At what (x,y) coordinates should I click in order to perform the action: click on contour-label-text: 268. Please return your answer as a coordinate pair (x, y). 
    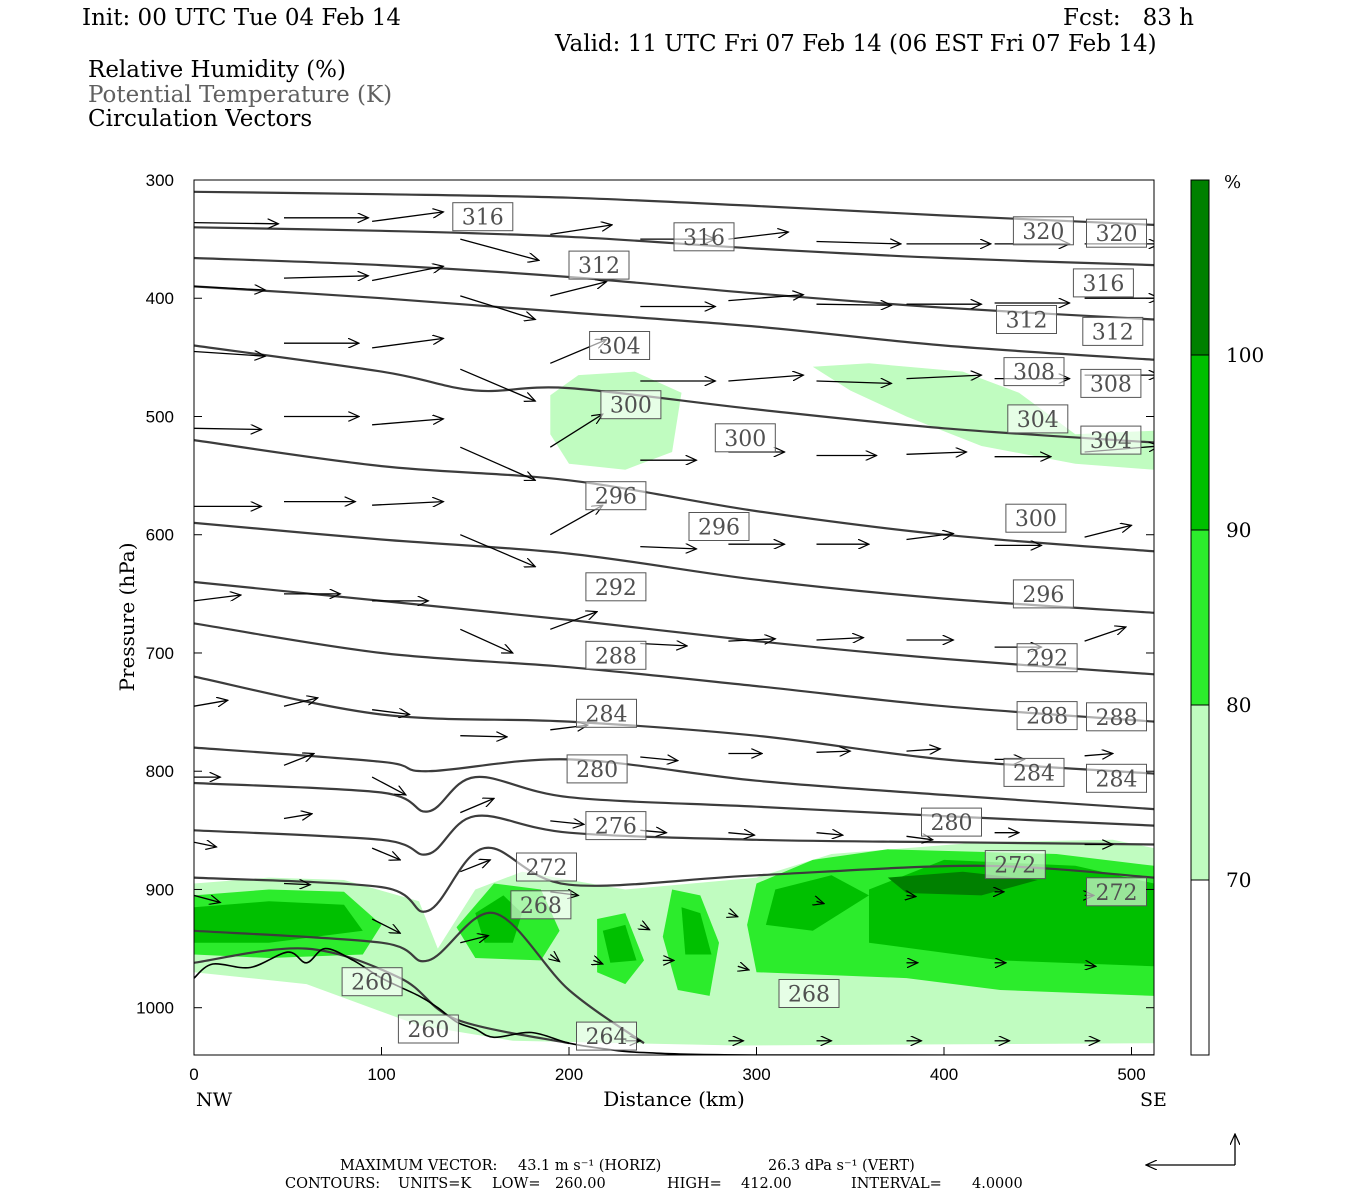
    Looking at the image, I should click on (541, 906).